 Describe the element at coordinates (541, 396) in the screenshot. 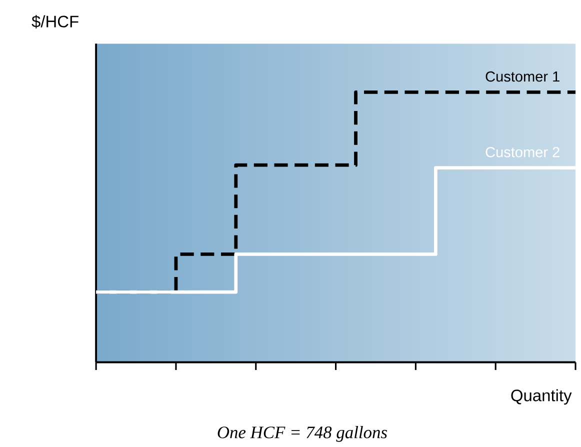

I see `x-axis-title: Quantity` at that location.